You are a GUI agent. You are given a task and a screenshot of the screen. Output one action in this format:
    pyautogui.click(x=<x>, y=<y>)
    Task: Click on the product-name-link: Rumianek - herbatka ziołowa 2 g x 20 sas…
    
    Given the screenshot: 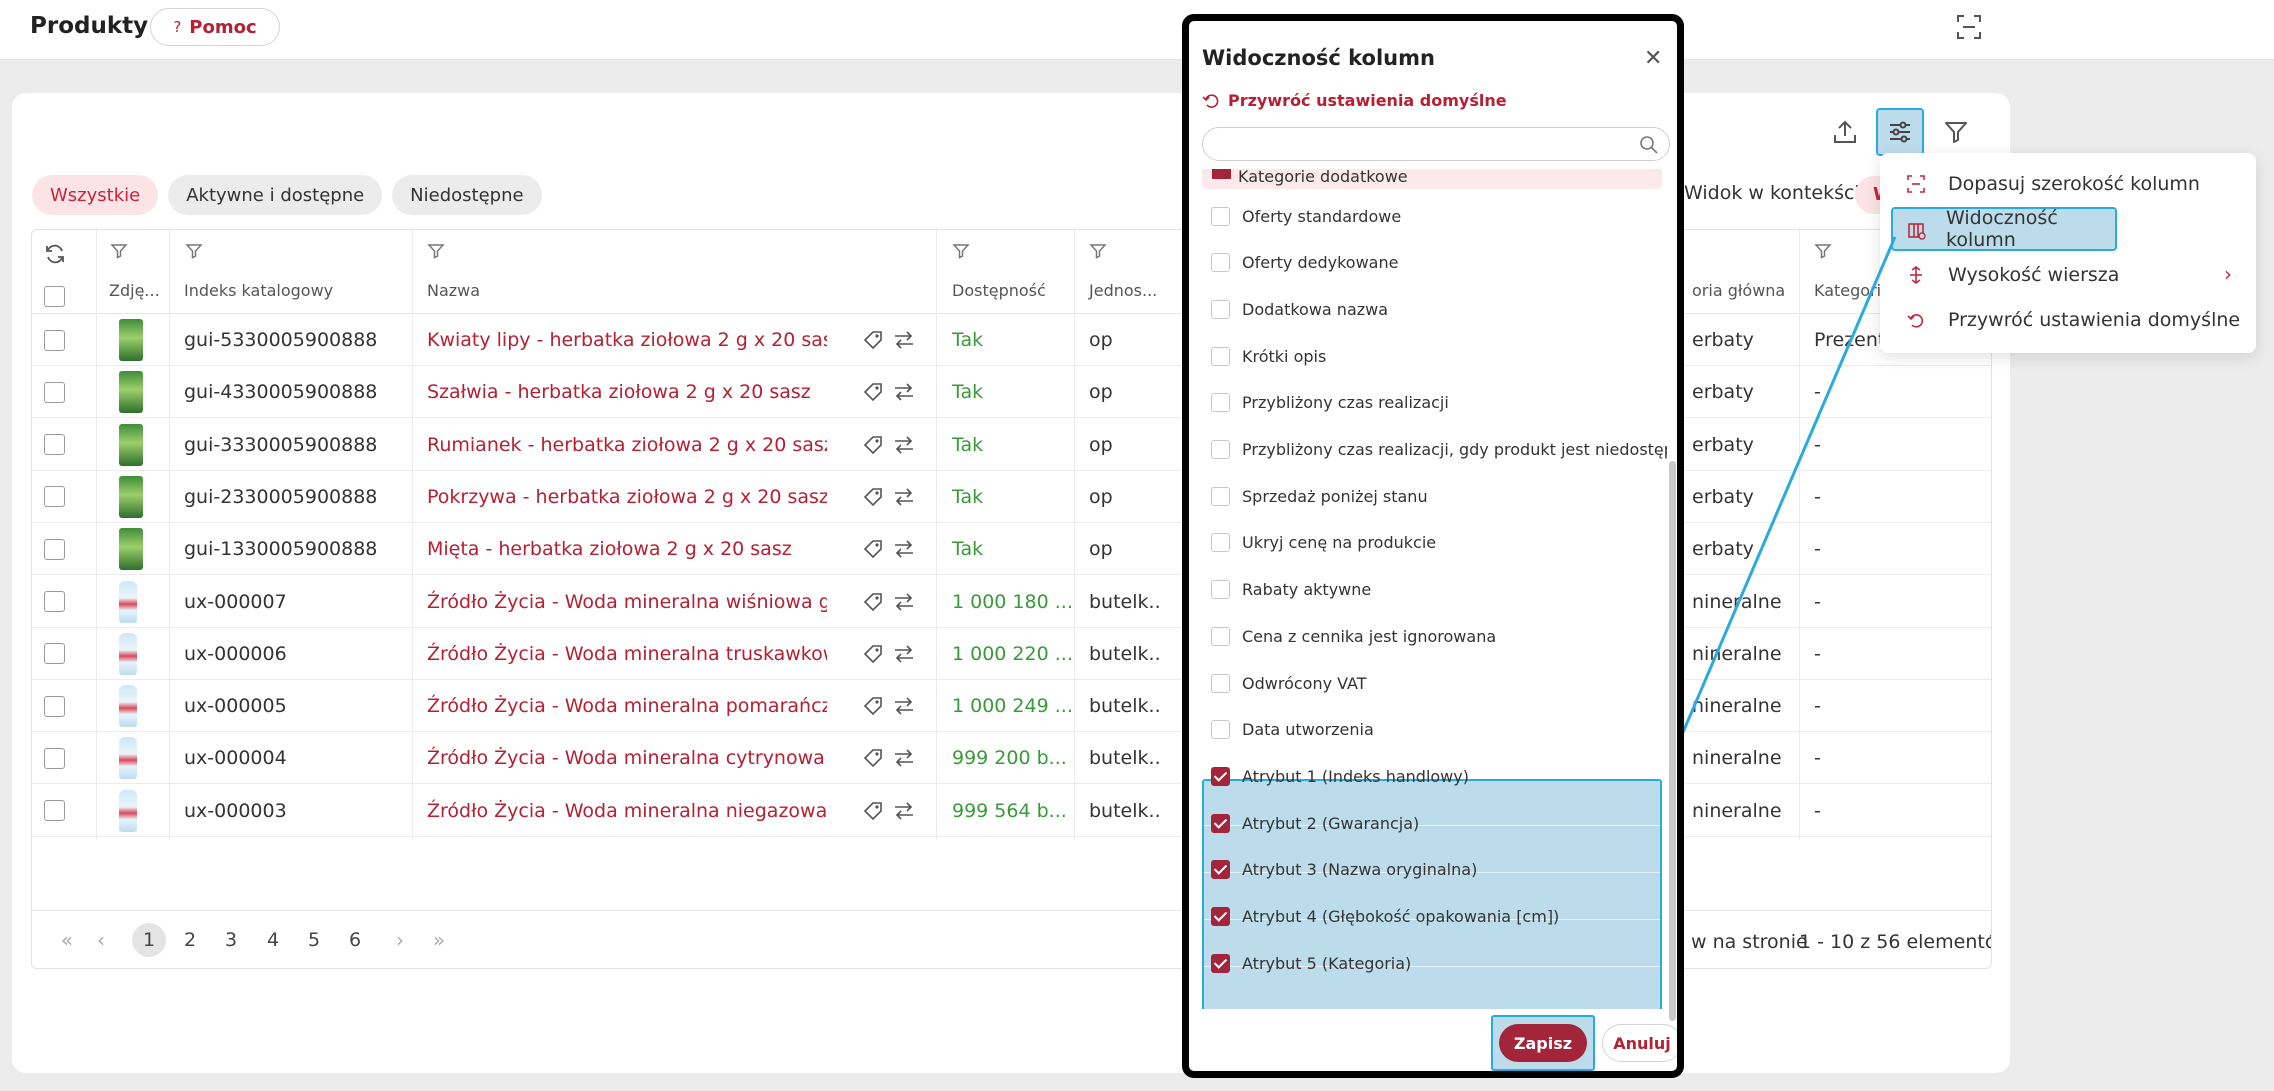 What is the action you would take?
    pyautogui.click(x=627, y=444)
    